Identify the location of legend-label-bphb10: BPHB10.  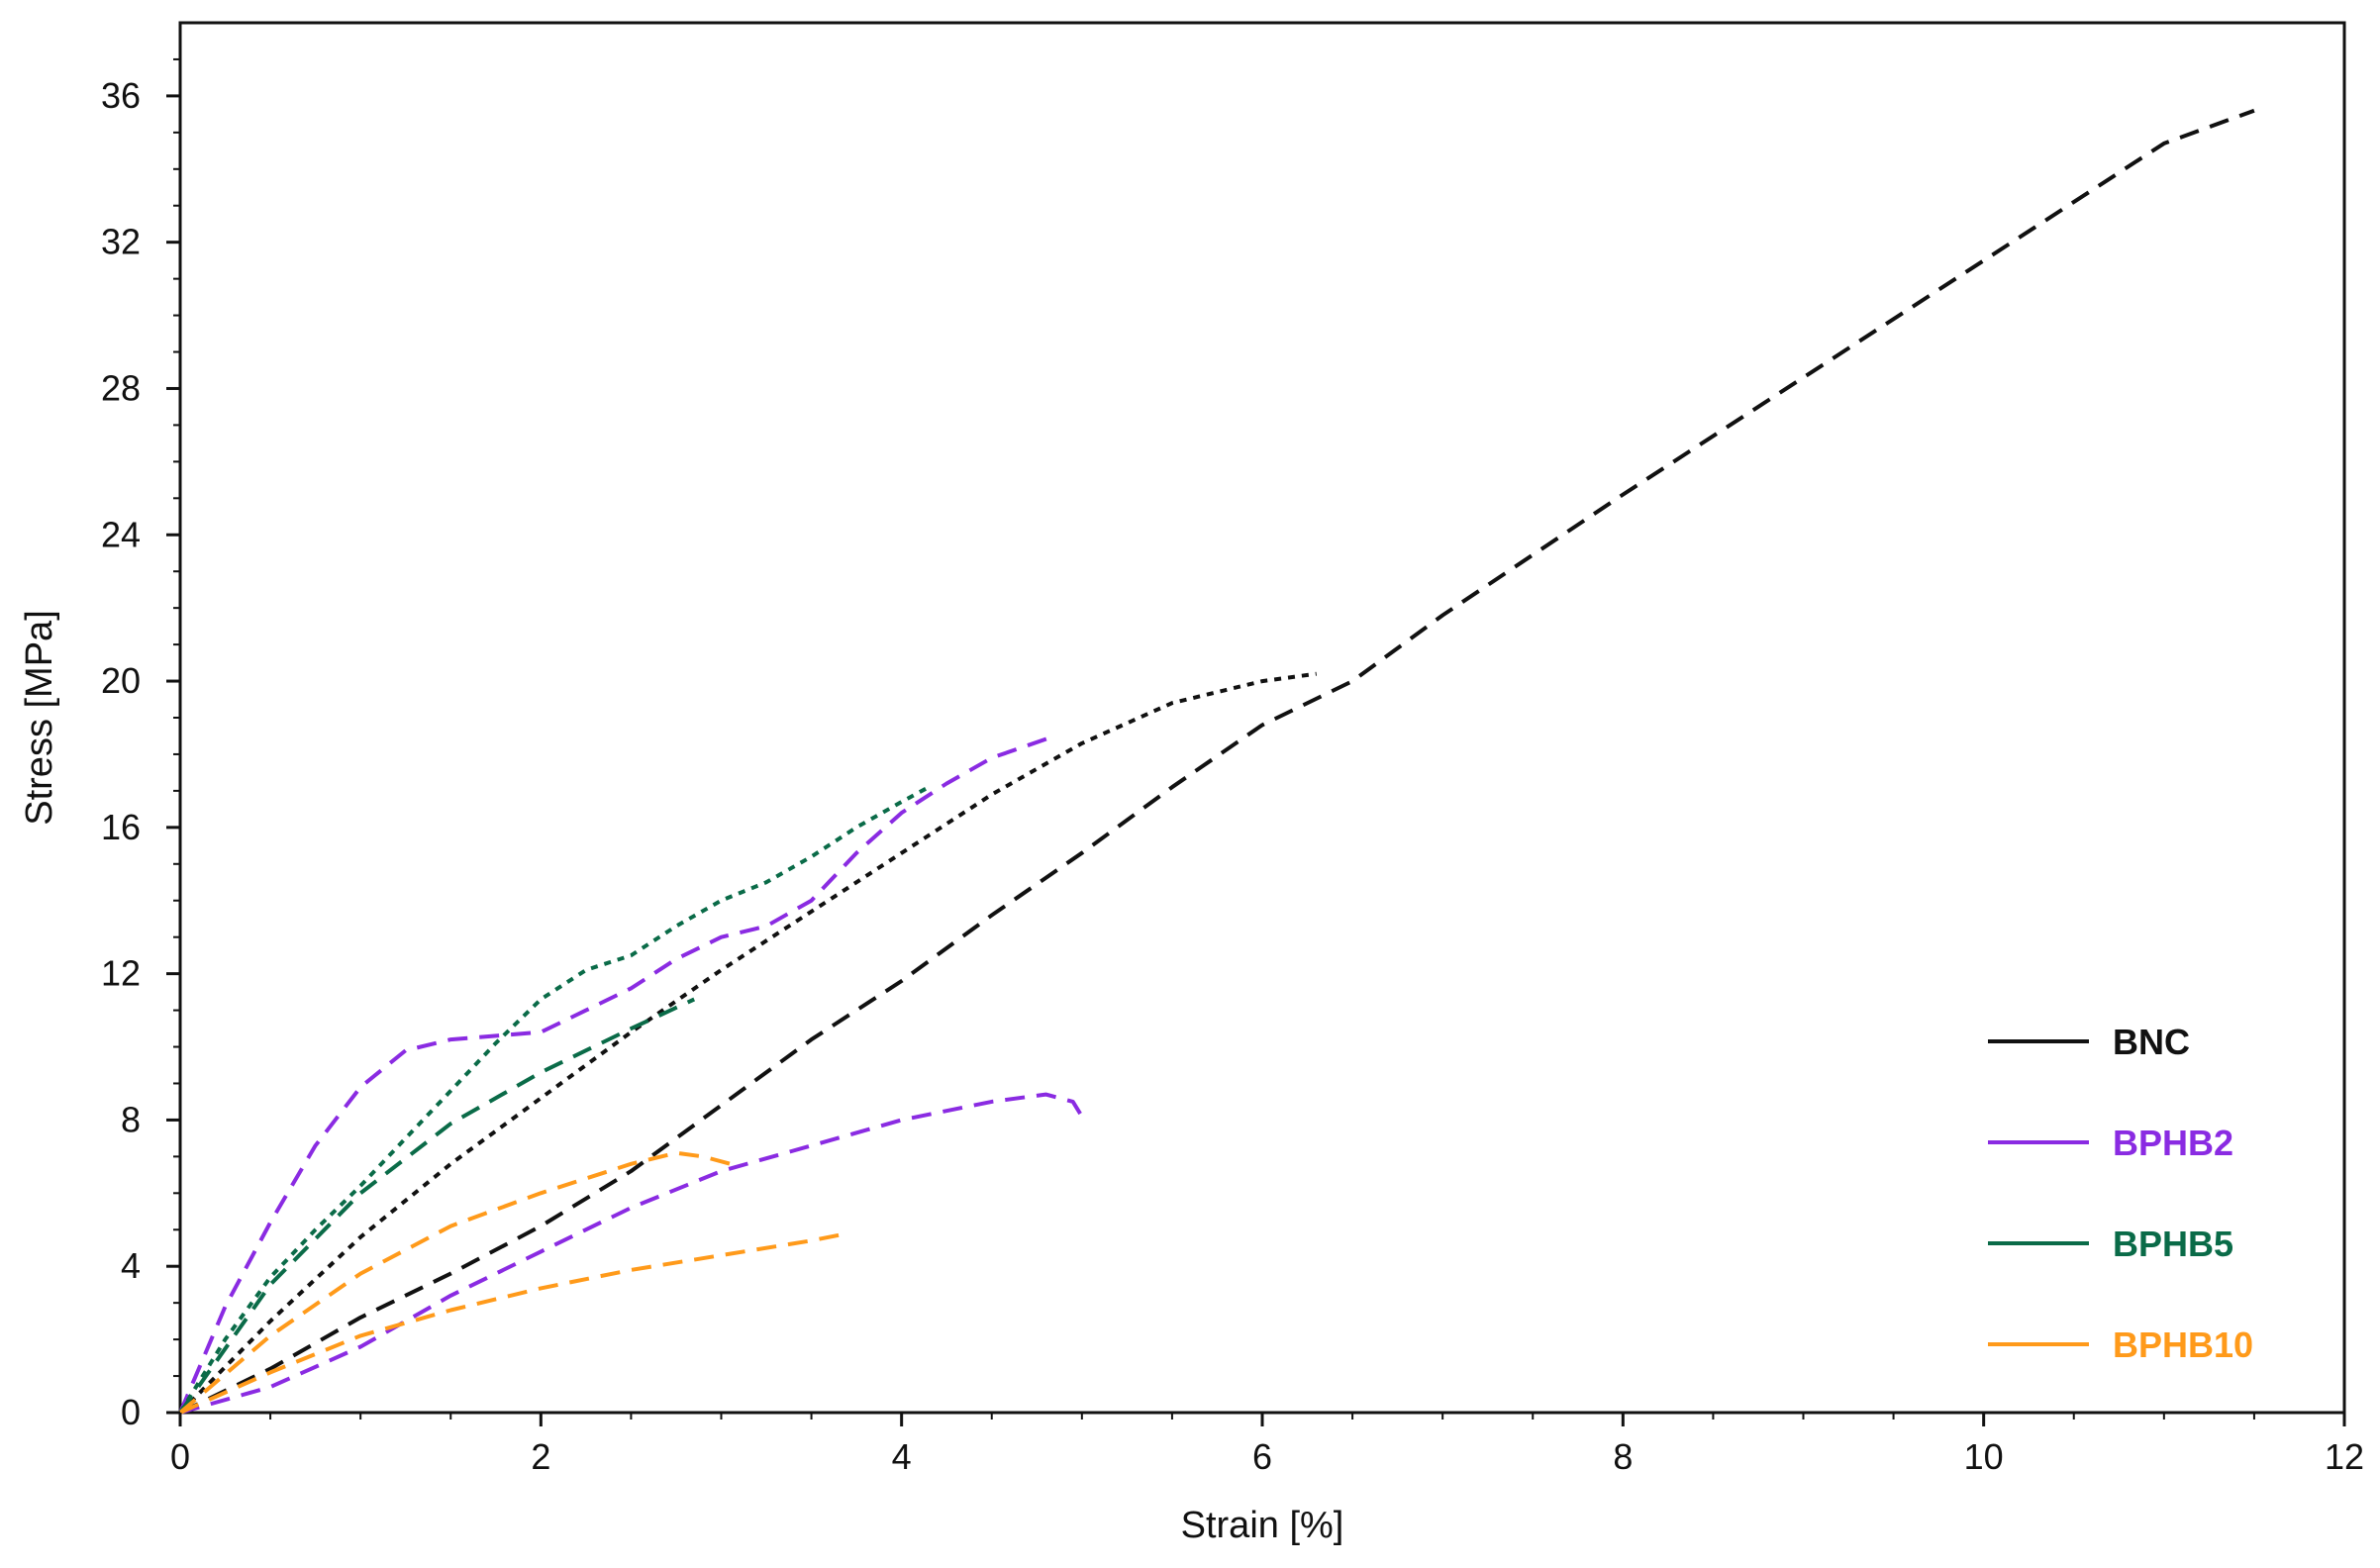
(2183, 1344).